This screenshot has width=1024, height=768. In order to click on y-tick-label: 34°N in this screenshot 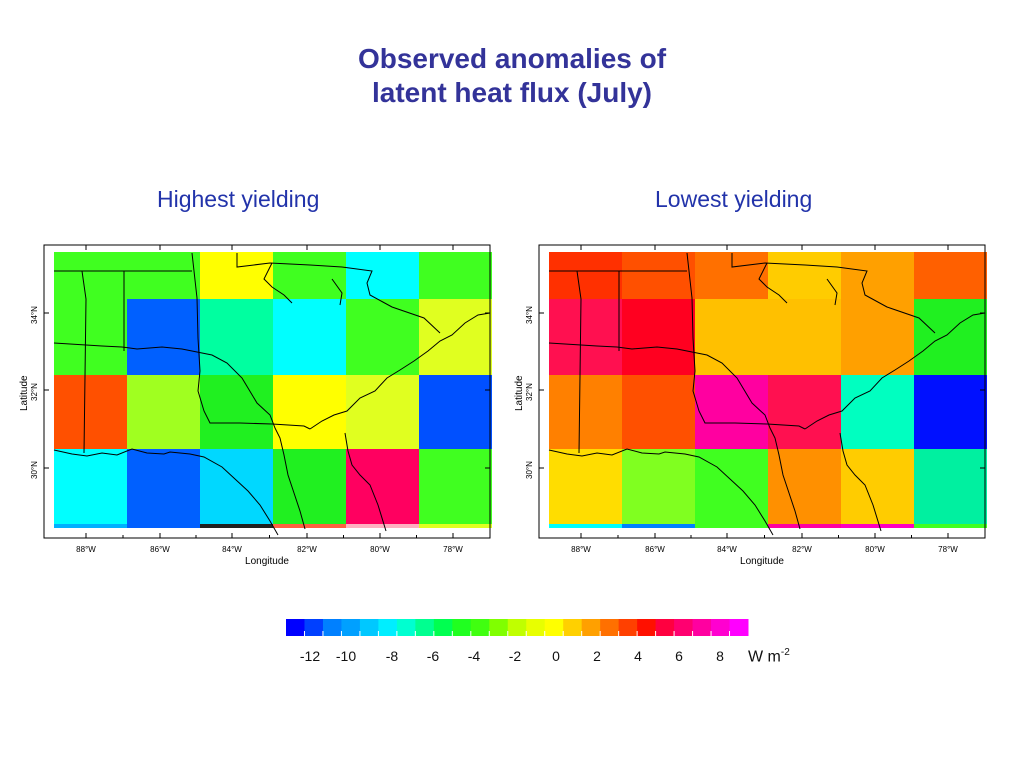, I will do `click(34, 315)`.